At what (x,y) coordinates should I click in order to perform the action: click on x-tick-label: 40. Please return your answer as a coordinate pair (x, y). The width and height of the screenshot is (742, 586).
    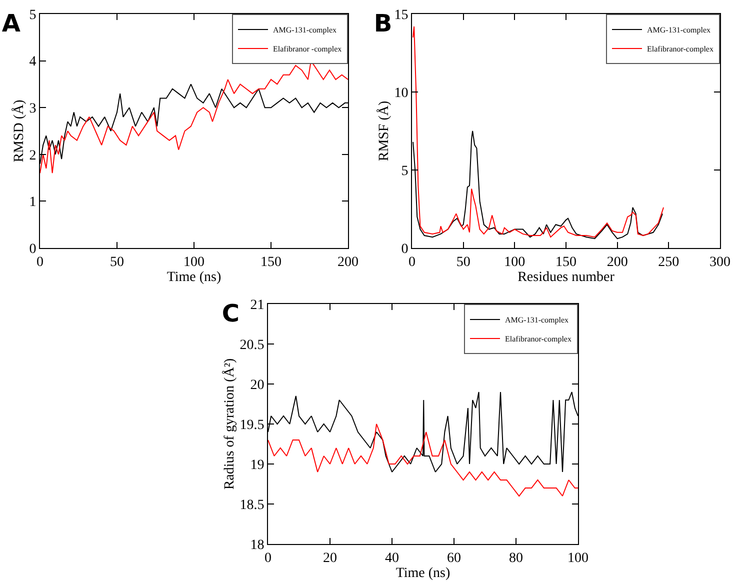
    Looking at the image, I should click on (392, 558).